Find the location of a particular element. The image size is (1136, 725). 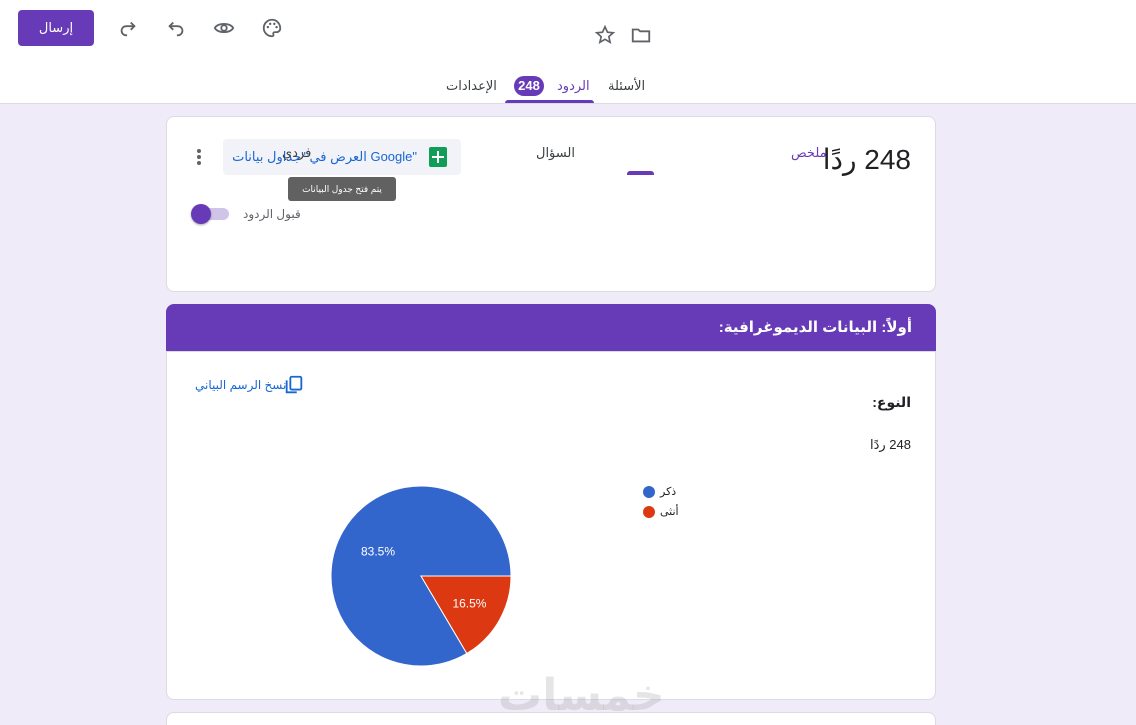

copy-chart-label: نسخ الرسم البياني is located at coordinates (241, 385).